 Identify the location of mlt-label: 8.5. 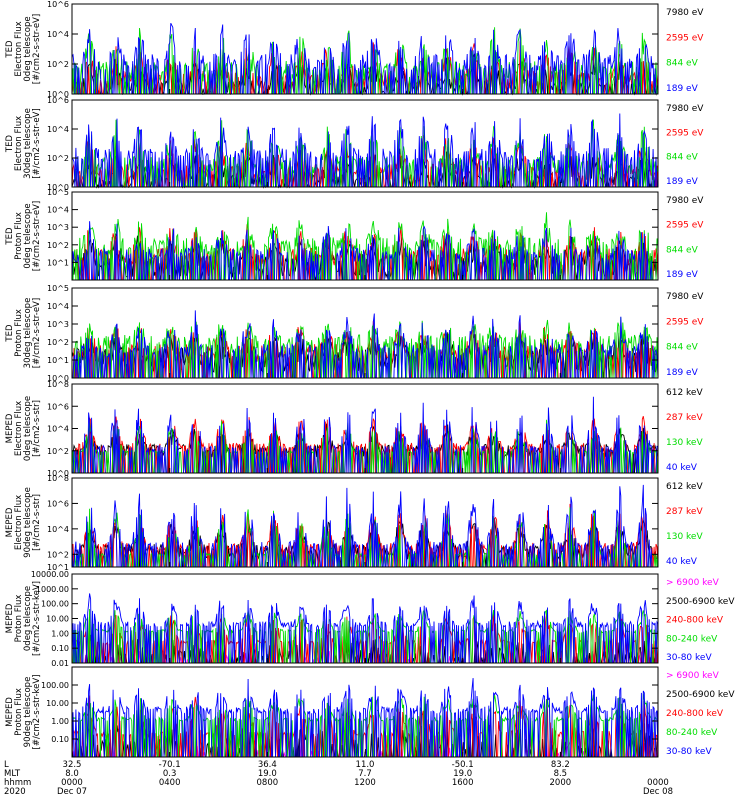
(561, 774).